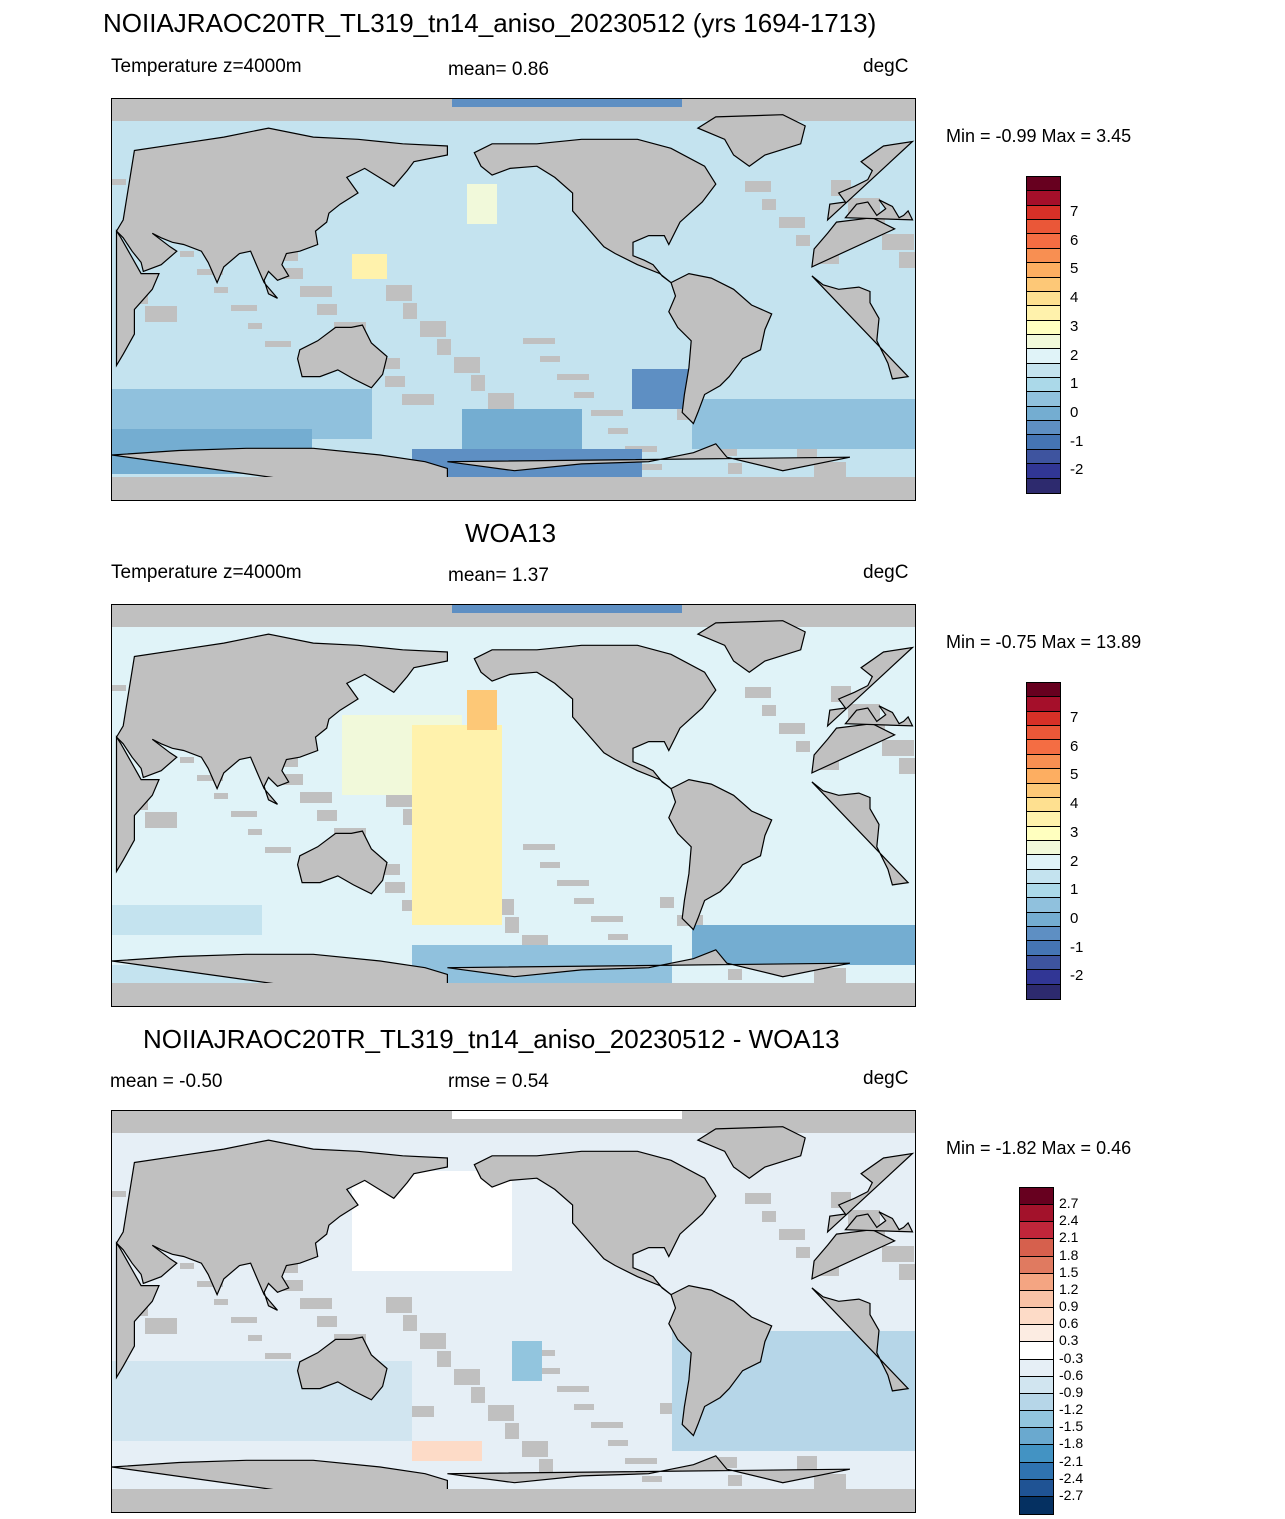 The width and height of the screenshot is (1285, 1519). Describe the element at coordinates (870, 1193) in the screenshot. I see `eurasia-landmass` at that location.